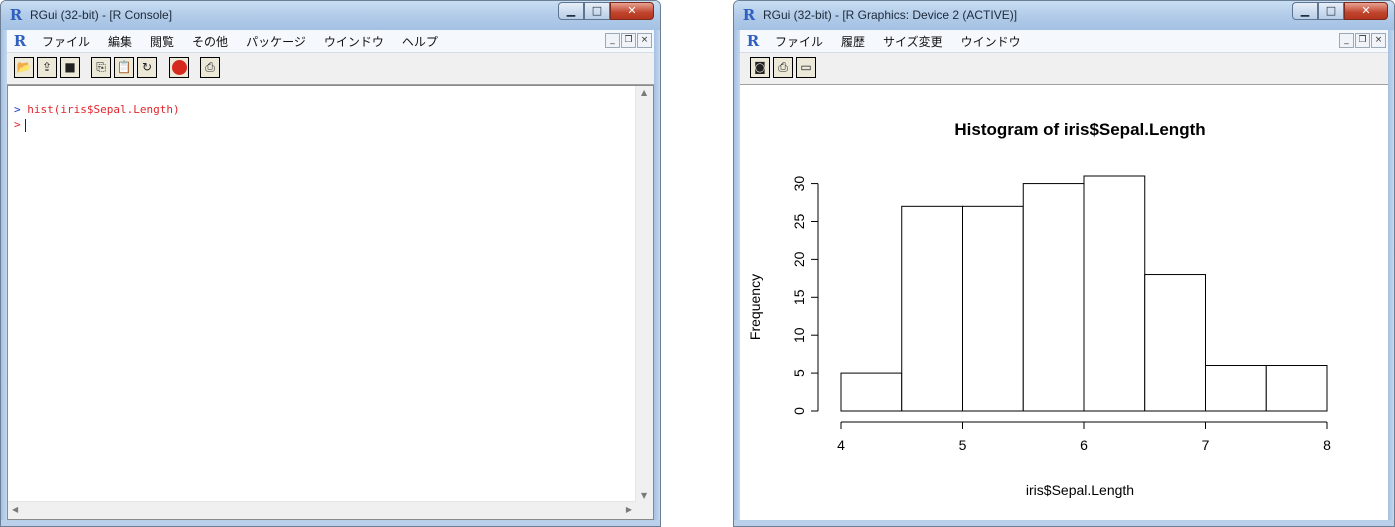  What do you see at coordinates (15, 509) in the screenshot?
I see `scroll-left-icon: ◀` at bounding box center [15, 509].